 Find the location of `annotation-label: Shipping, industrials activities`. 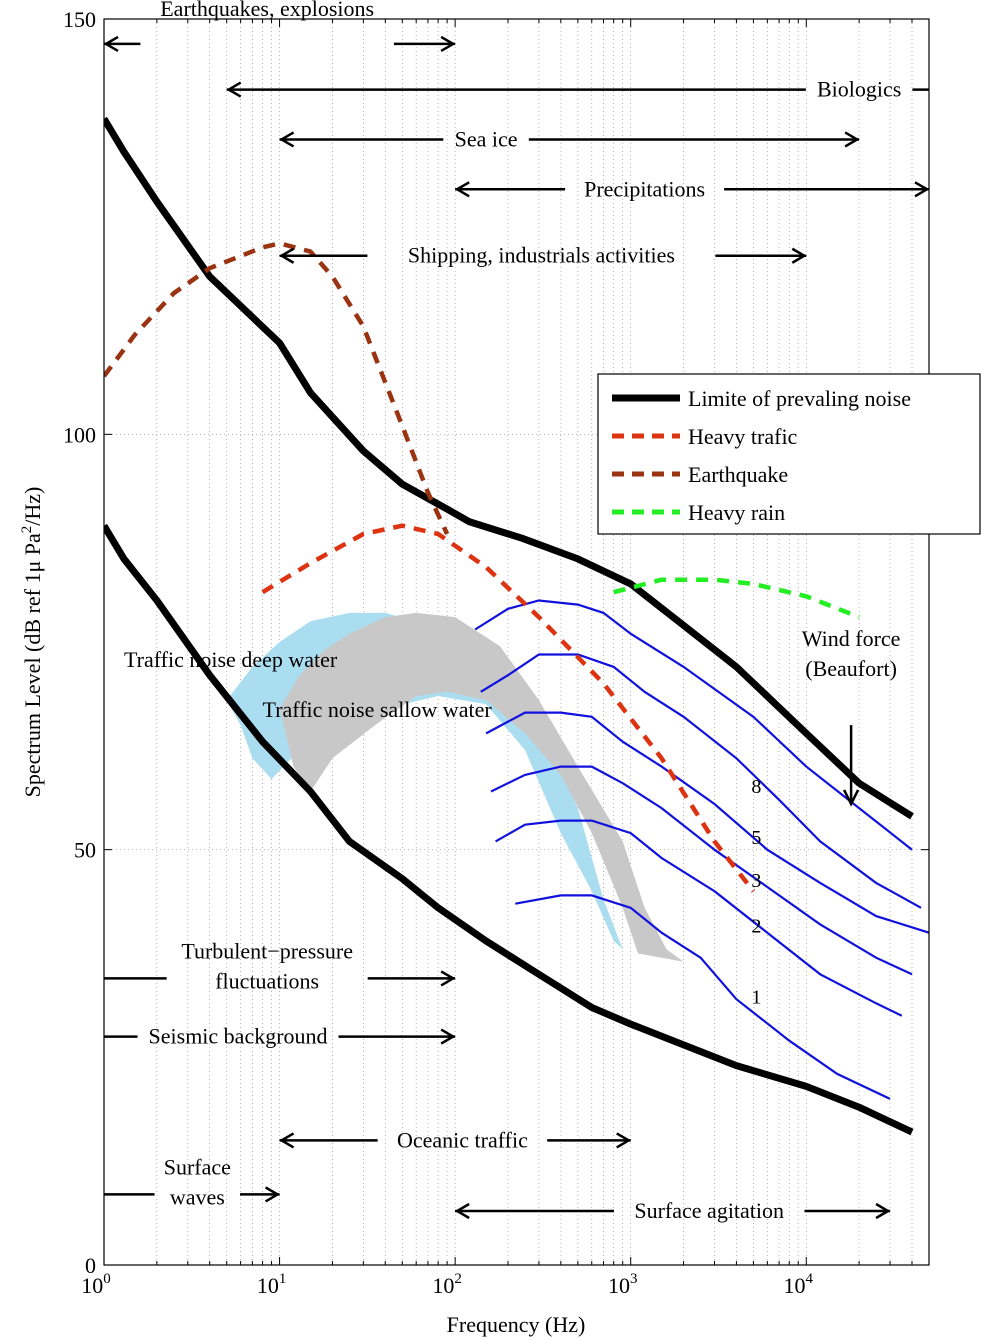

annotation-label: Shipping, industrials activities is located at coordinates (541, 255).